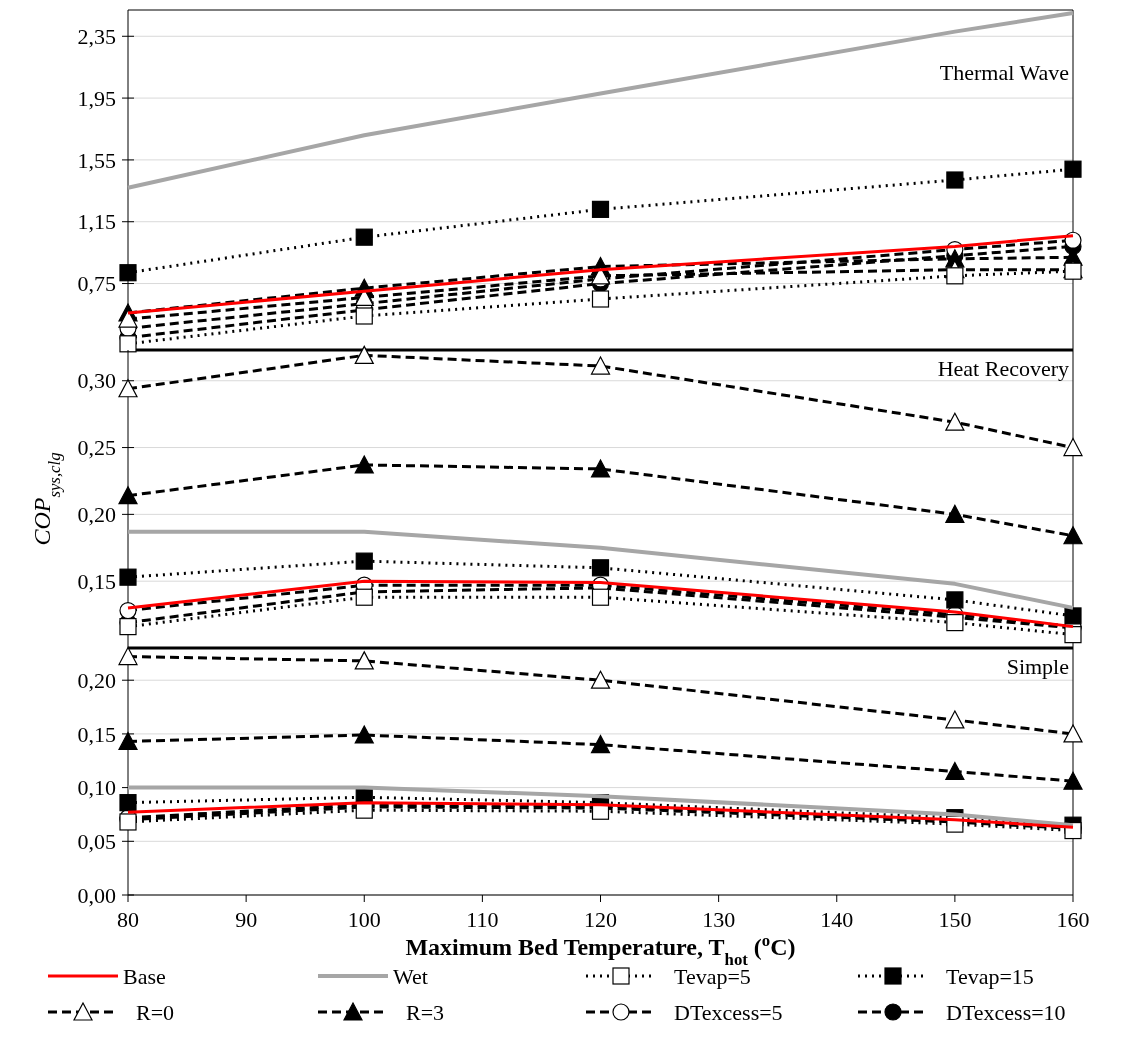  What do you see at coordinates (96, 895) in the screenshot?
I see `y-tick-label: 0,00` at bounding box center [96, 895].